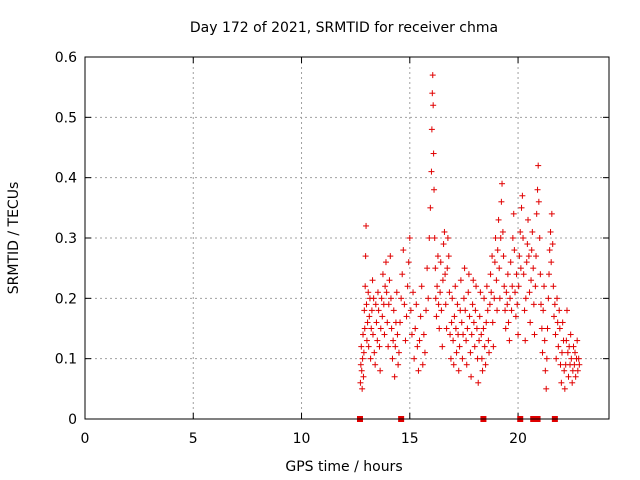 The image size is (640, 480). I want to click on x-tick-label: 0, so click(85, 439).